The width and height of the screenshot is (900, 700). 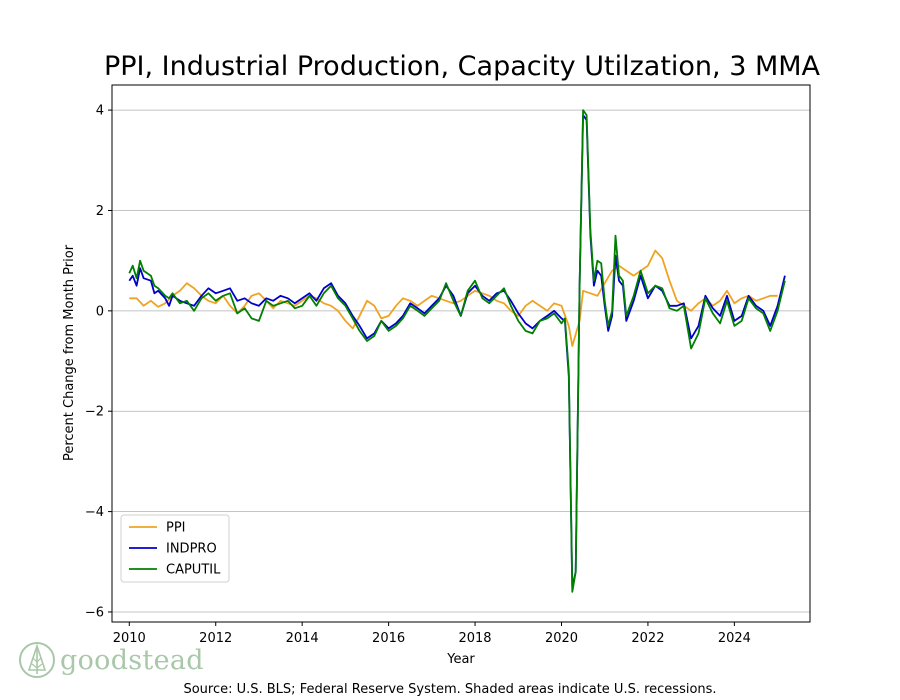 I want to click on legend-label-caputil: CAPUTIL, so click(x=193, y=570).